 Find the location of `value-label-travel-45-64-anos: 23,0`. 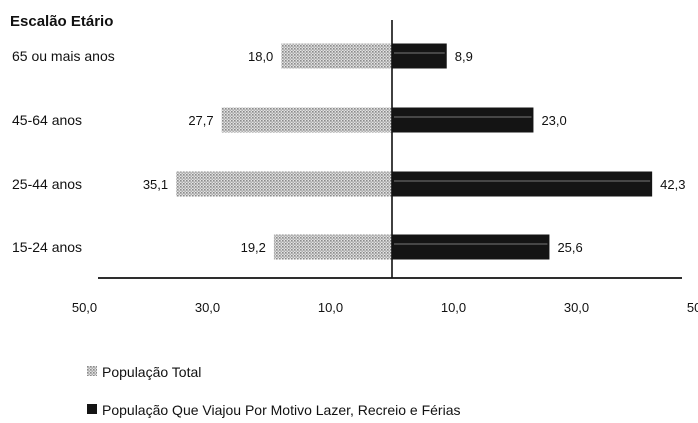

value-label-travel-45-64-anos: 23,0 is located at coordinates (553, 120).